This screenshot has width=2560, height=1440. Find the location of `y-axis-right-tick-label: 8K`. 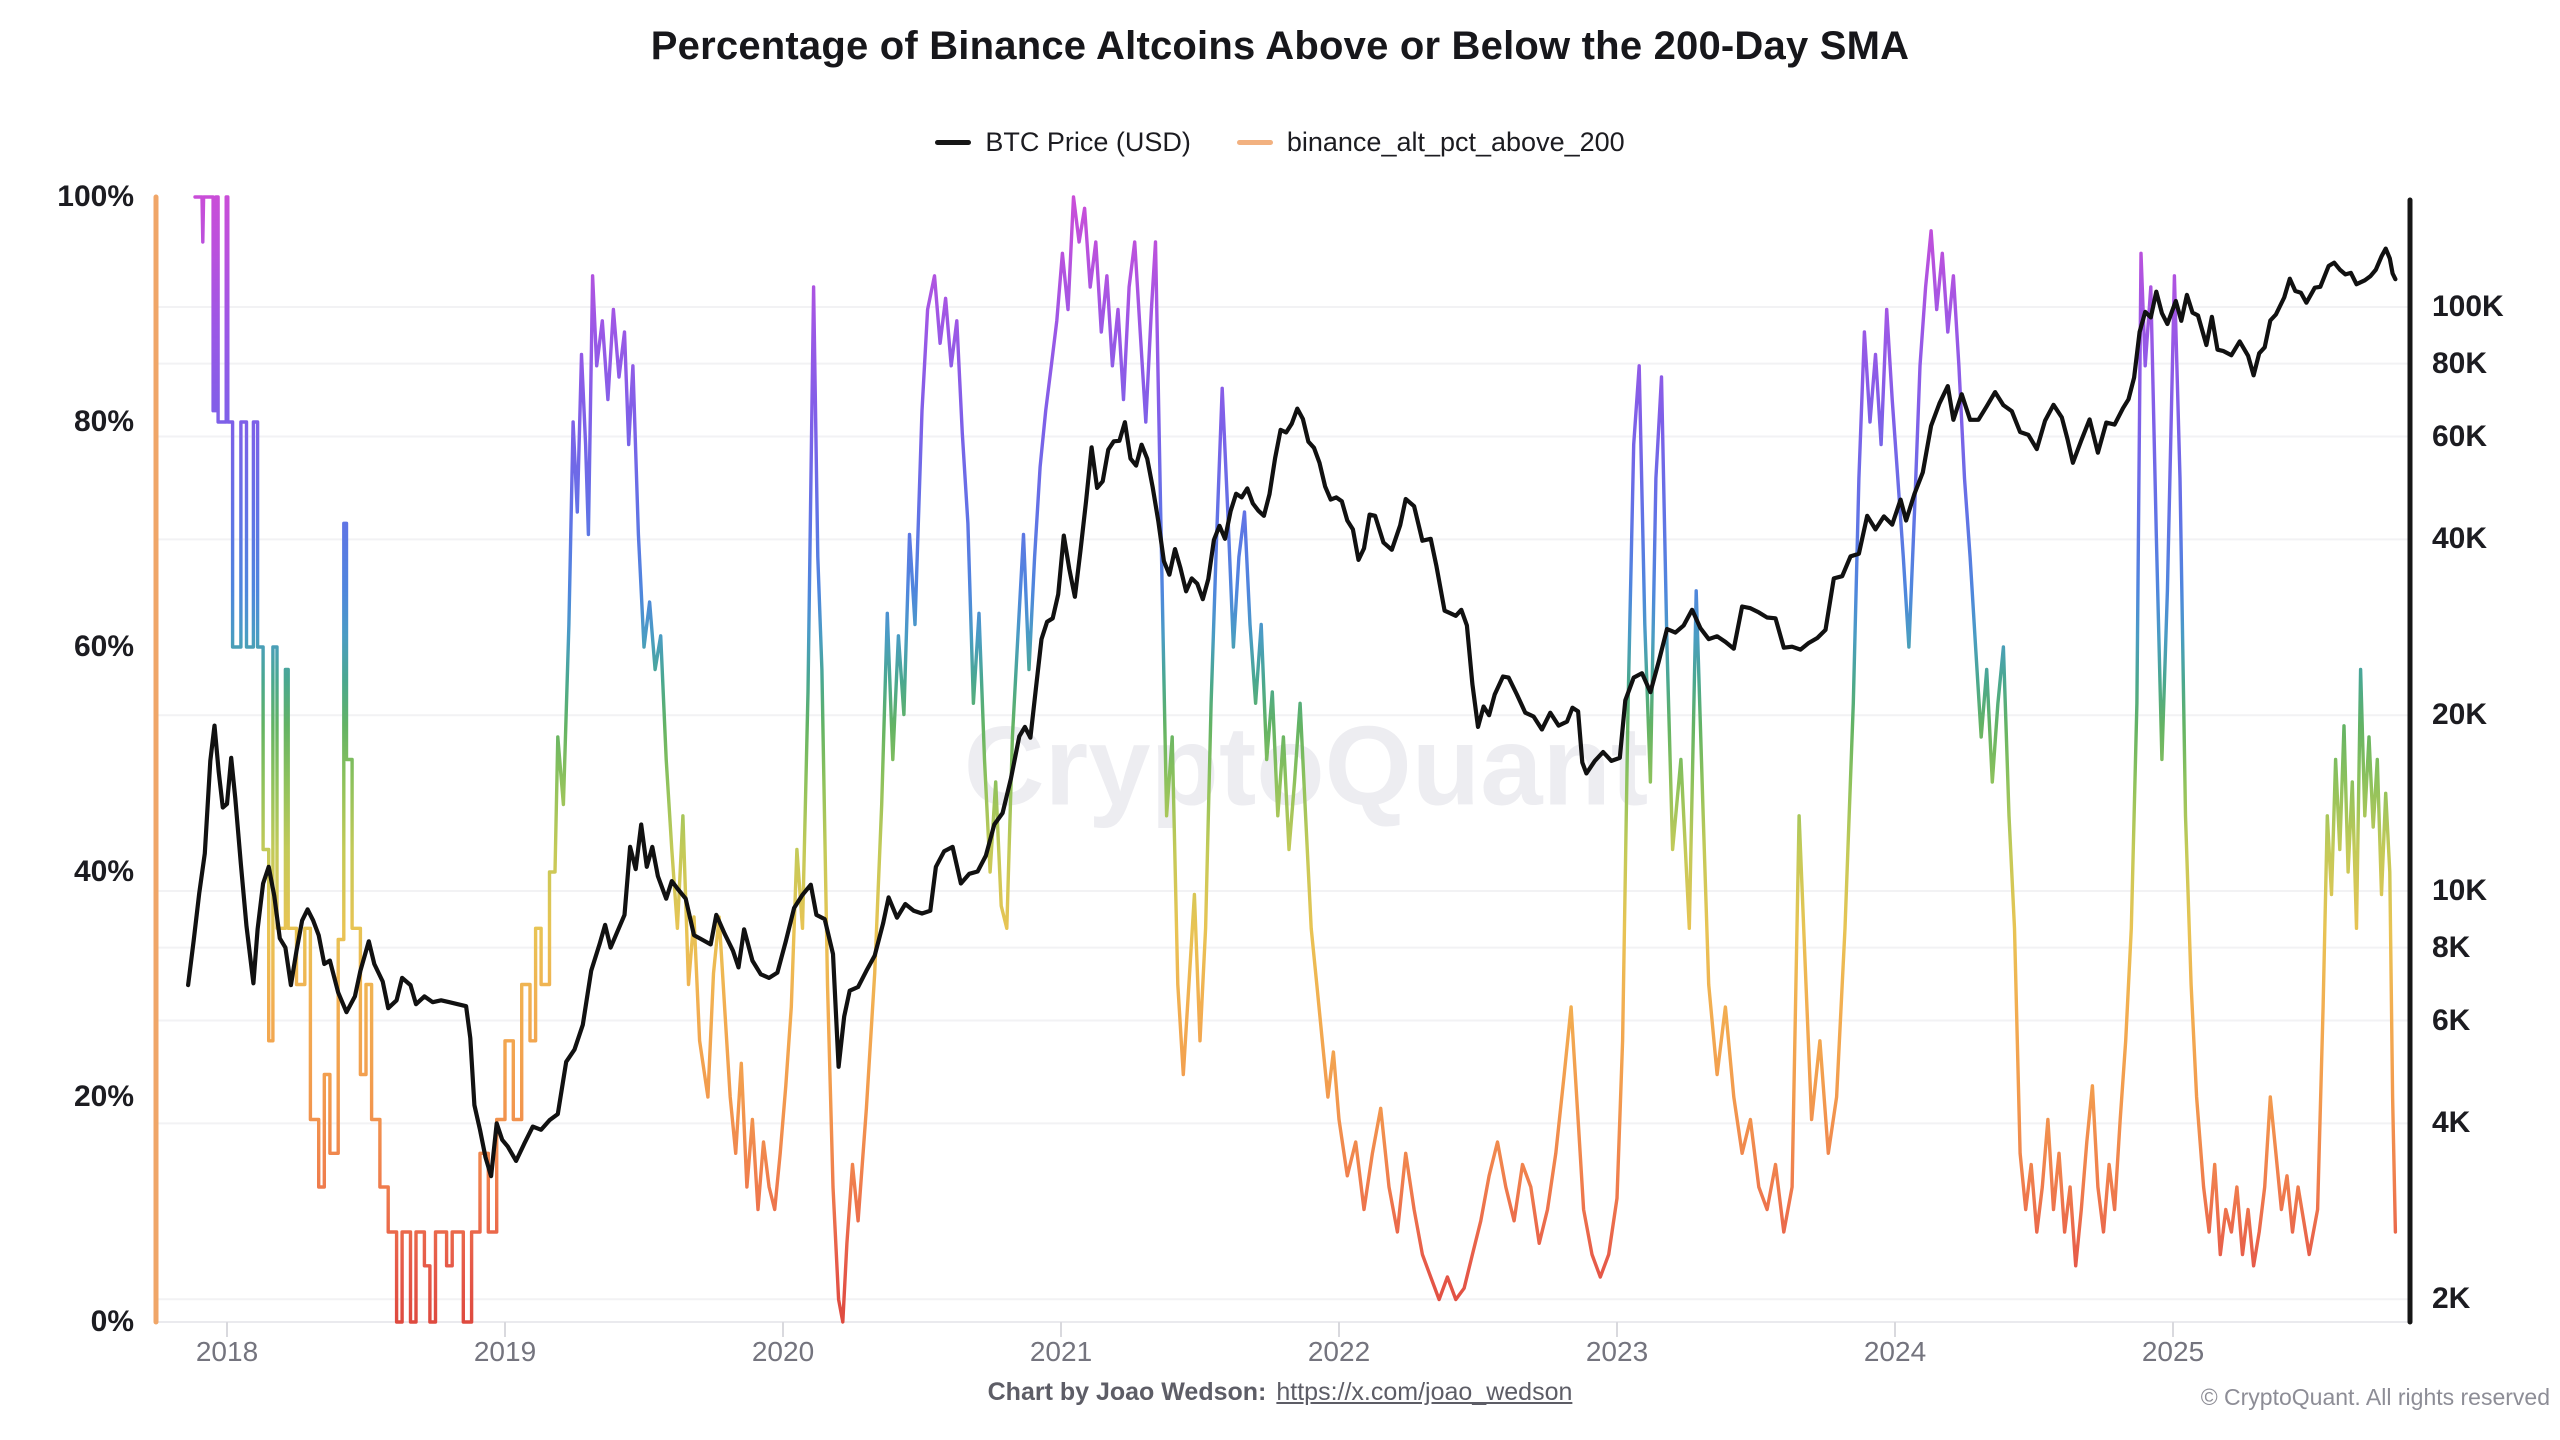

y-axis-right-tick-label: 8K is located at coordinates (2451, 947).